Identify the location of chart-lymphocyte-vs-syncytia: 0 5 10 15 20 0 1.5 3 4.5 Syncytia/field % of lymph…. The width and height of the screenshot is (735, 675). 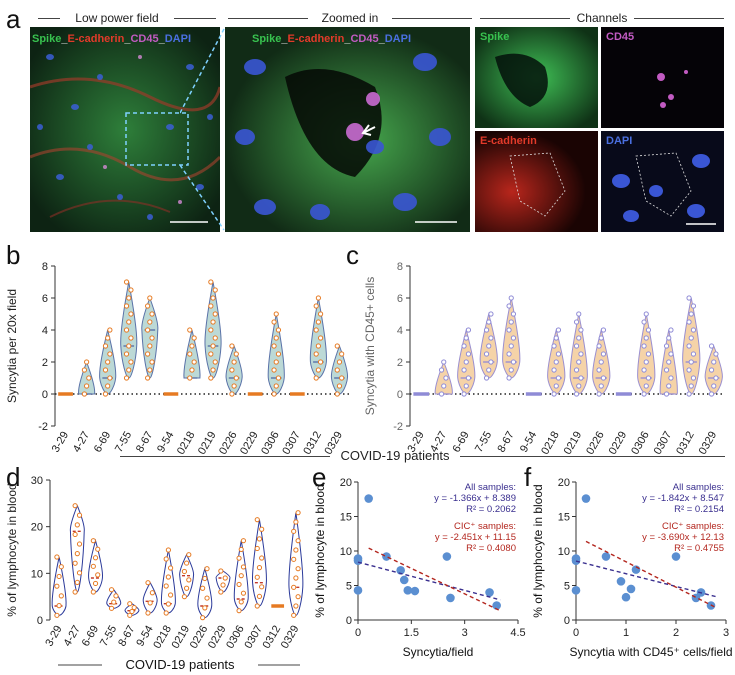
(419, 568).